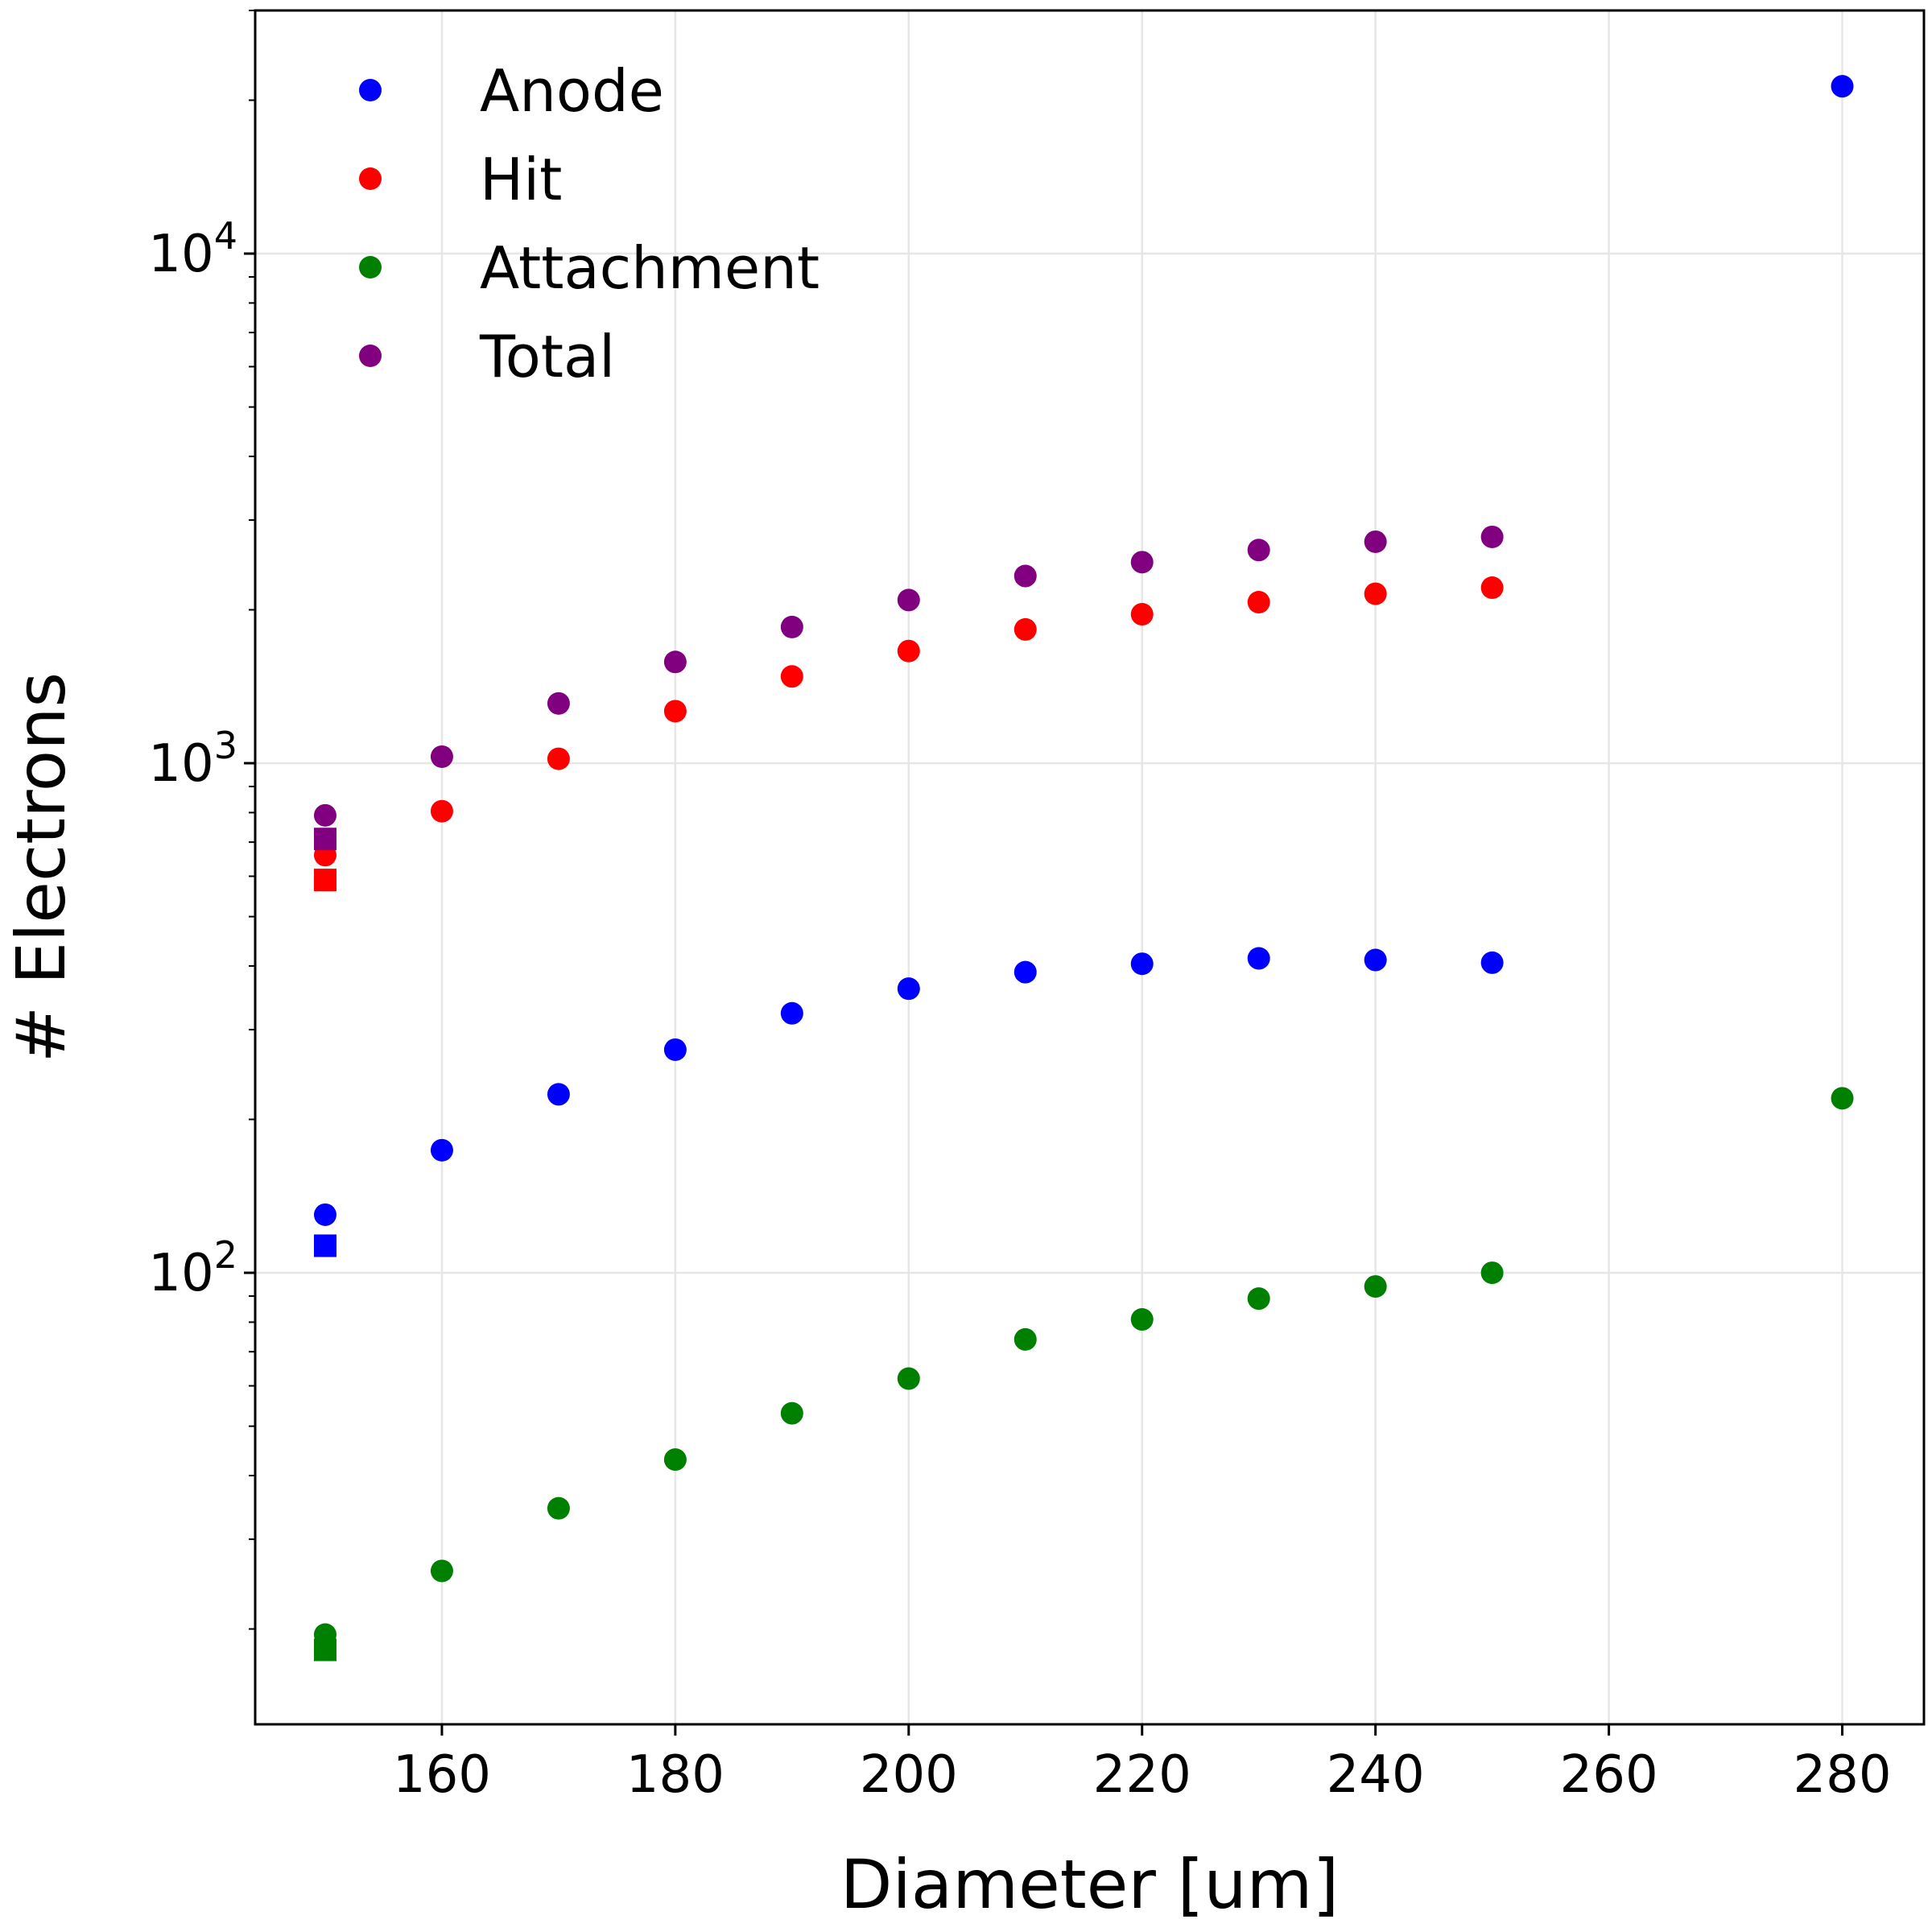 This screenshot has width=1932, height=1932. Describe the element at coordinates (909, 1775) in the screenshot. I see `x-tick-label: 200` at that location.